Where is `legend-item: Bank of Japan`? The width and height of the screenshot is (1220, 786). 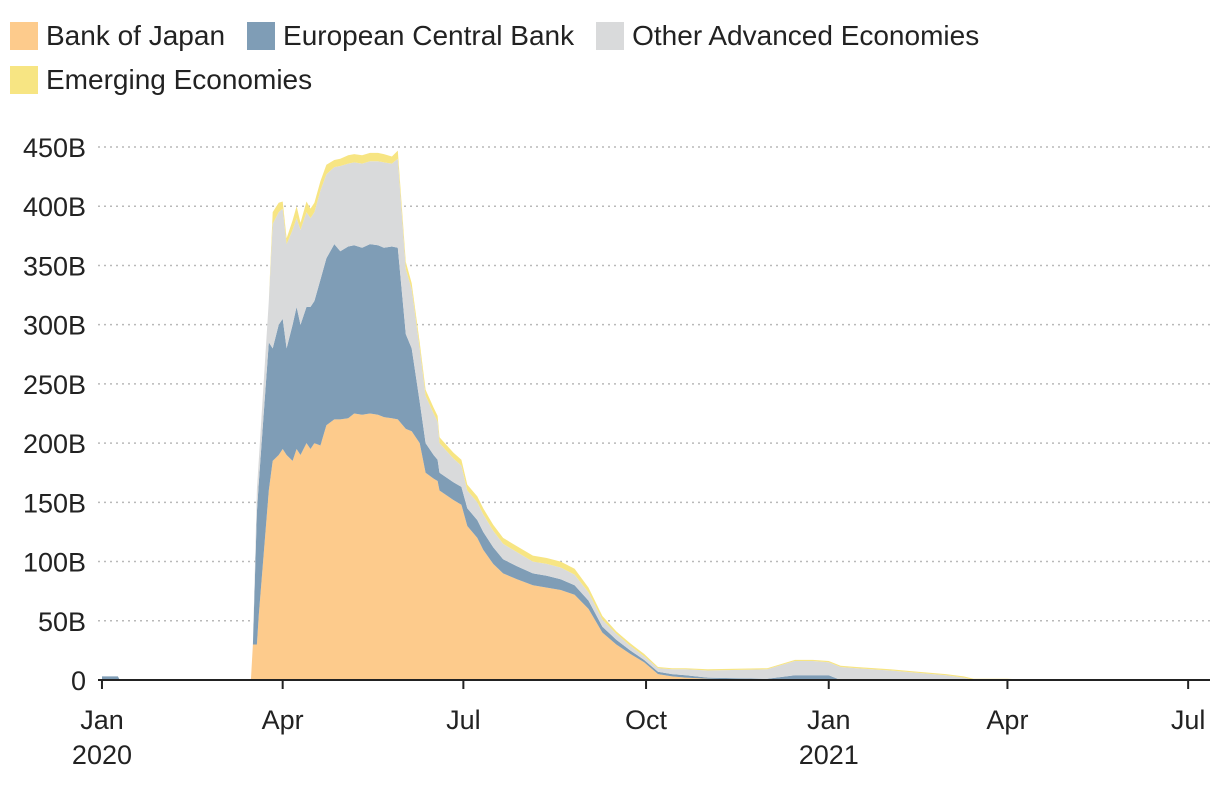 legend-item: Bank of Japan is located at coordinates (117, 36).